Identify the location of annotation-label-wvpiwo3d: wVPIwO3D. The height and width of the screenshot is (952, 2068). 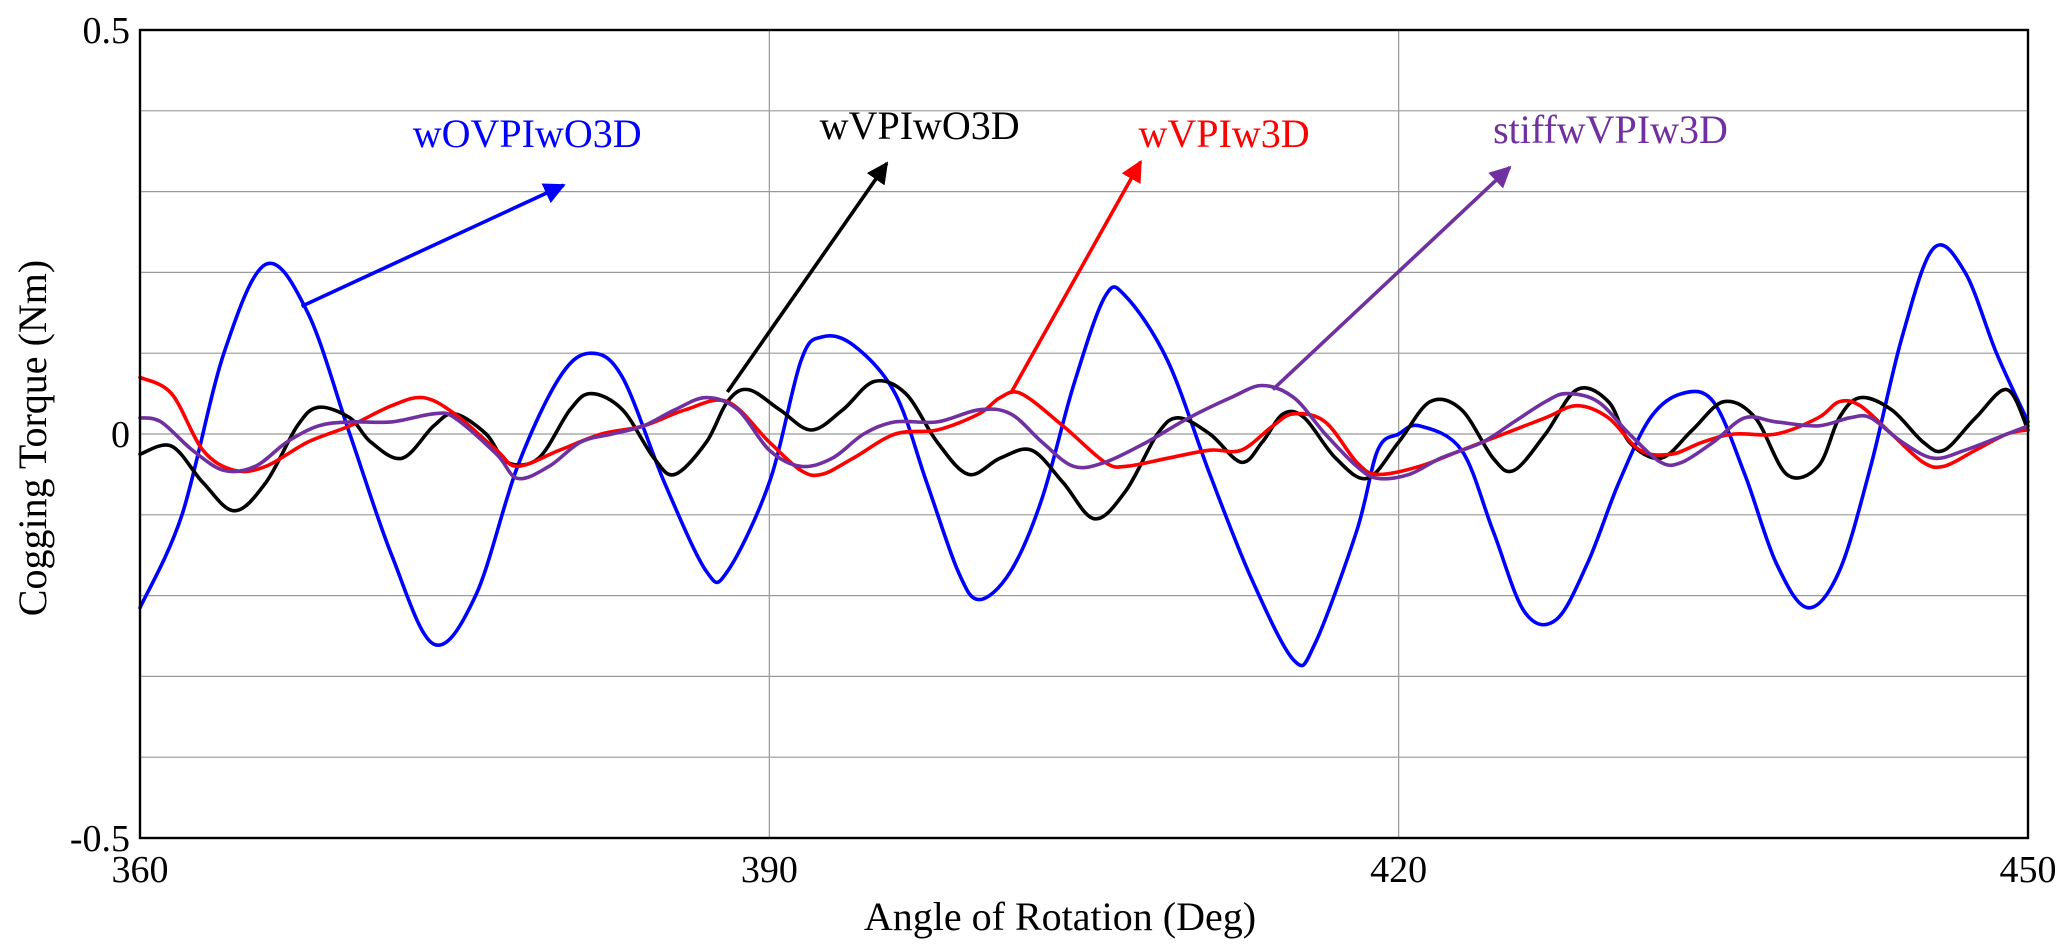
(920, 125).